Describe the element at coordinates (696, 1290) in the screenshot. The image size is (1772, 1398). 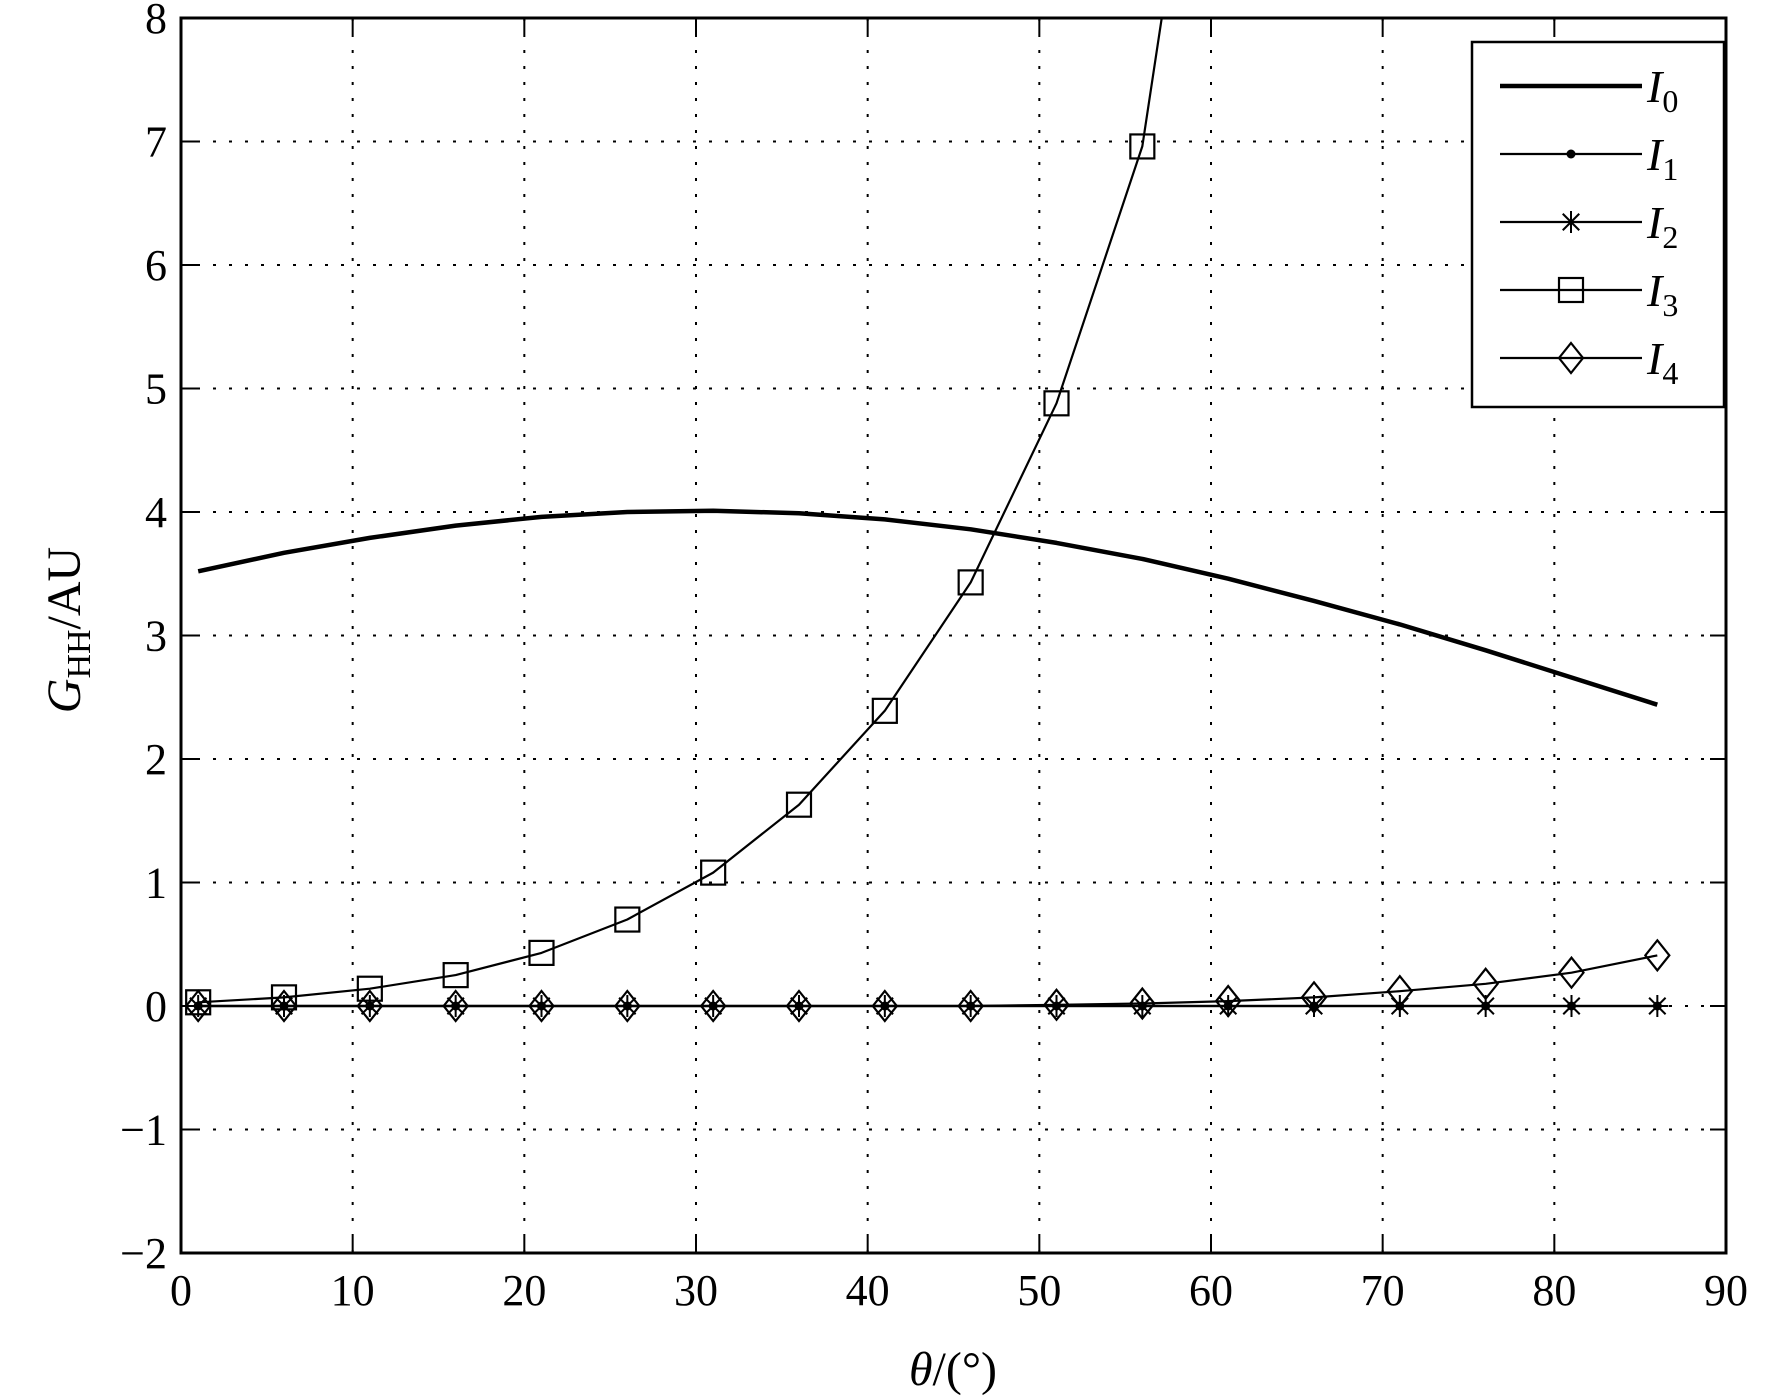
I see `x-tick-label: 30` at that location.